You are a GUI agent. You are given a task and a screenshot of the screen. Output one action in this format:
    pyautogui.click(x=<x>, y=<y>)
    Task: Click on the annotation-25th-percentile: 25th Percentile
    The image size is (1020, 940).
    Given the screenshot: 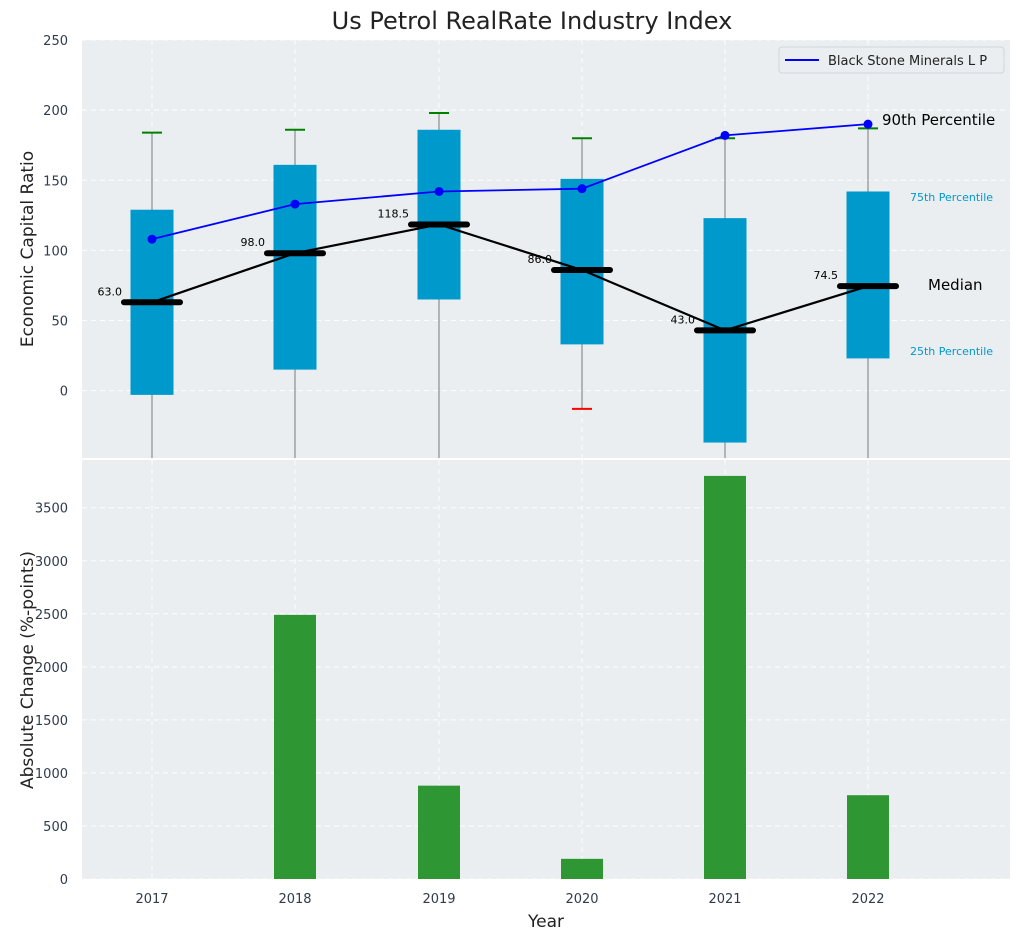 What is the action you would take?
    pyautogui.click(x=951, y=351)
    